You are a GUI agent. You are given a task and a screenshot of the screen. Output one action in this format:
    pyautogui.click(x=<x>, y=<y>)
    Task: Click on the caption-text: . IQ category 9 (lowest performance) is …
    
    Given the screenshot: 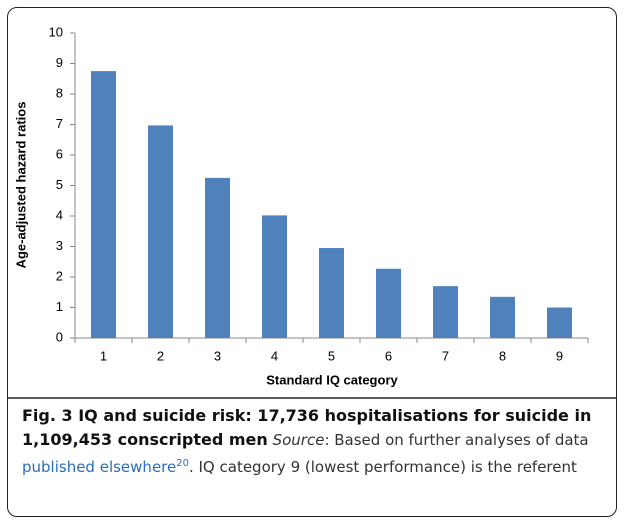 What is the action you would take?
    pyautogui.click(x=382, y=467)
    